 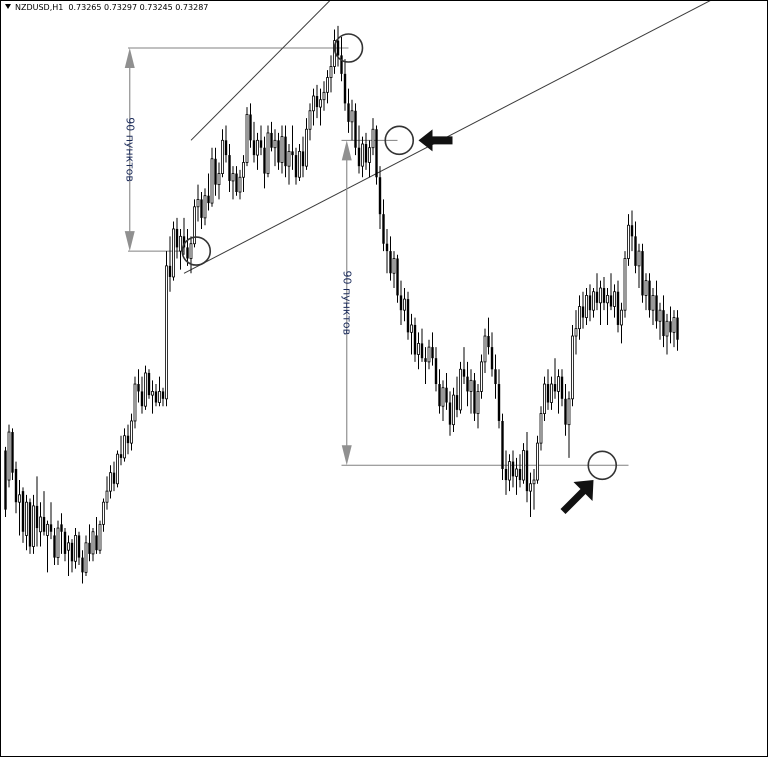 I want to click on breakout-pointer-arrow, so click(x=435, y=140).